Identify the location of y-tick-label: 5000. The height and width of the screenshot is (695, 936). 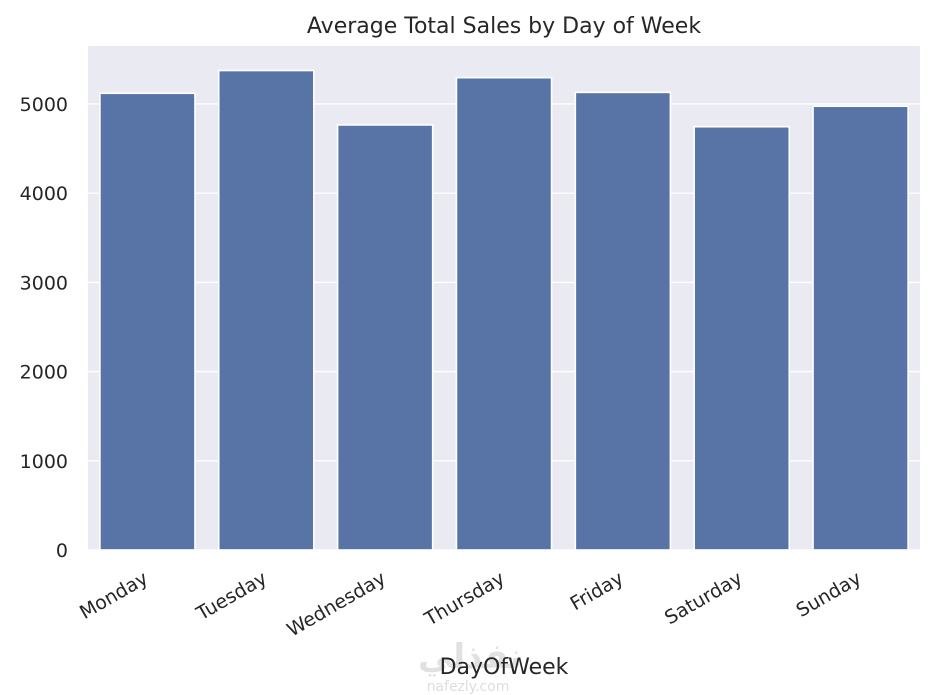
(44, 105).